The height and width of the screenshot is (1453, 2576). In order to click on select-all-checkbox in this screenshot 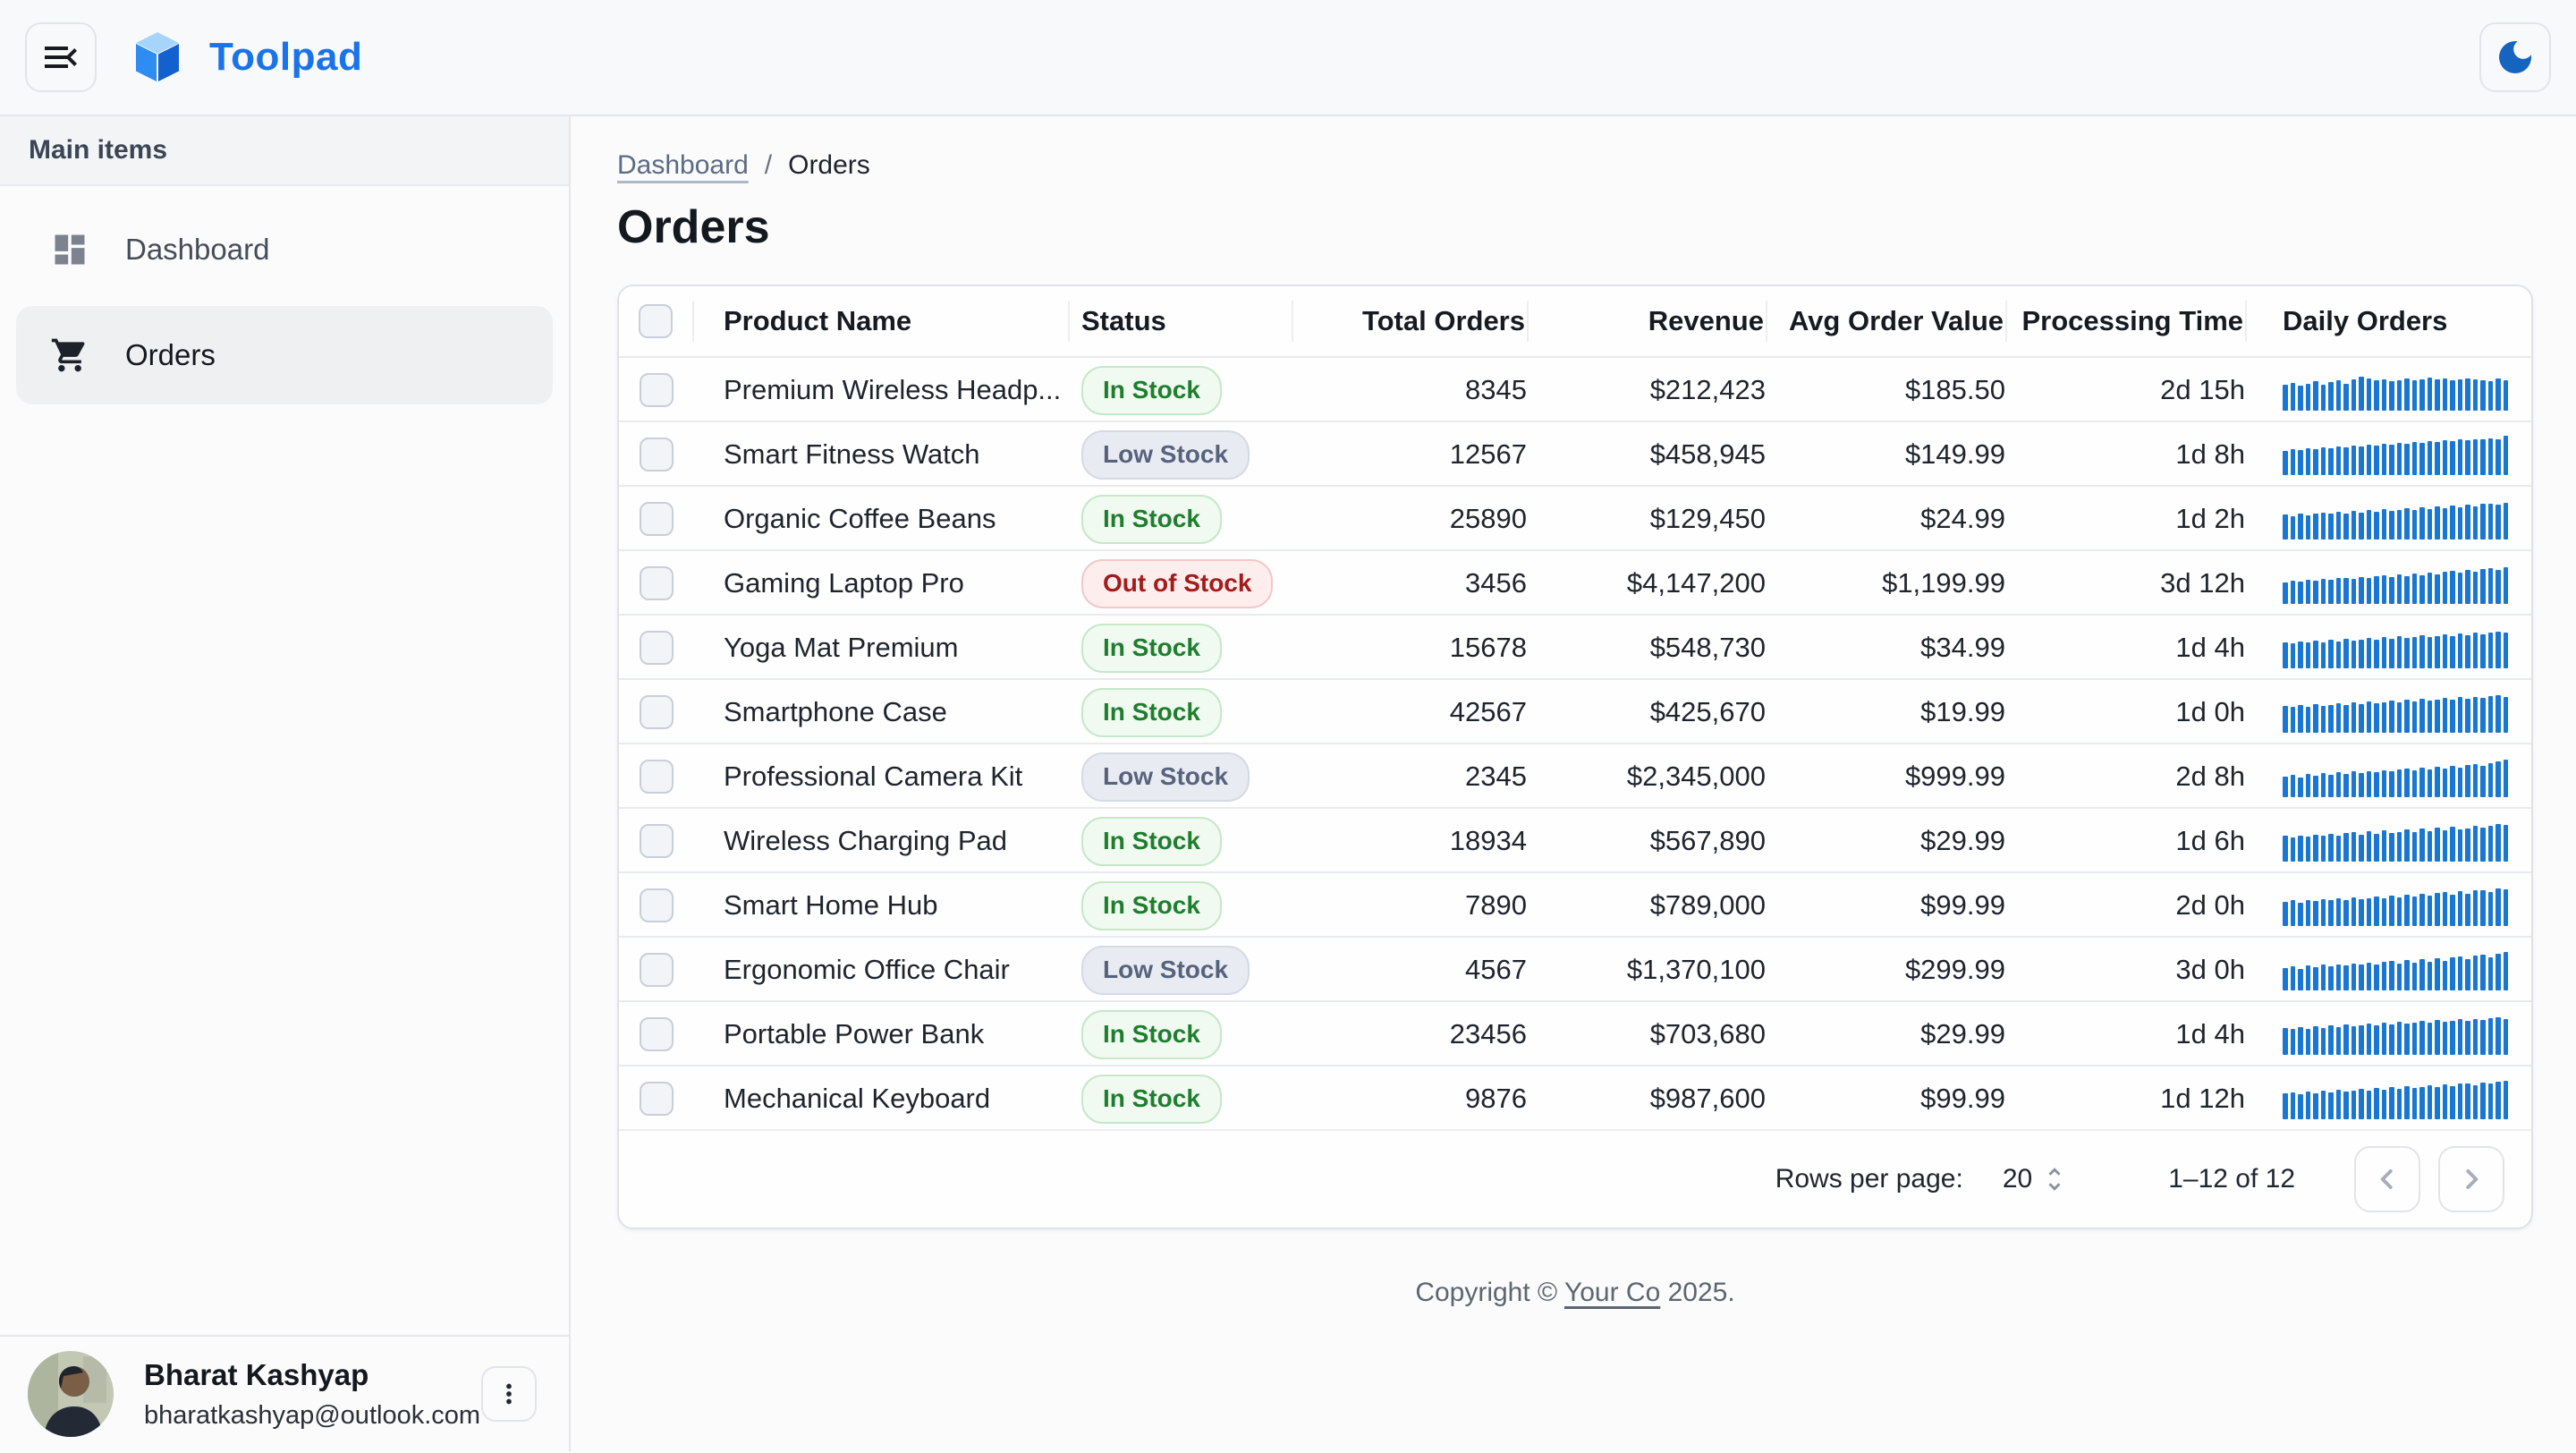, I will do `click(656, 321)`.